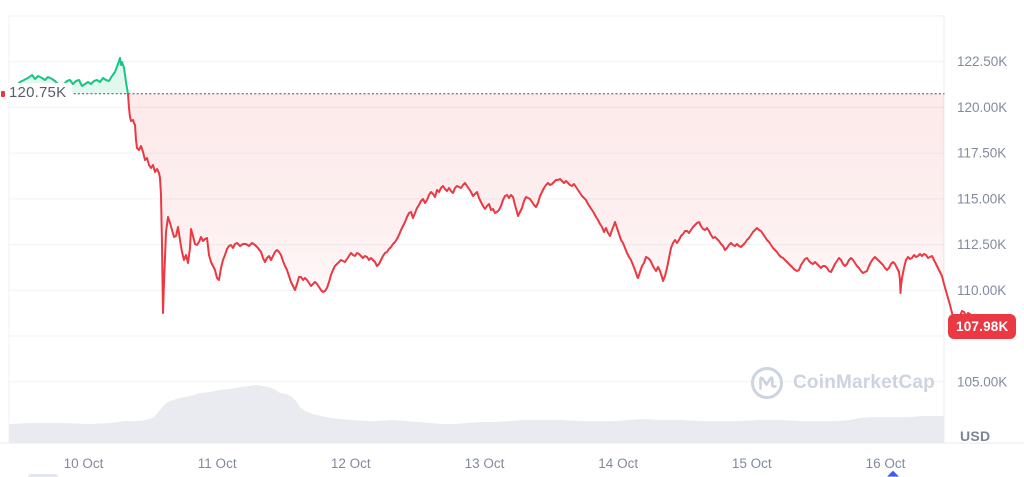  Describe the element at coordinates (84, 463) in the screenshot. I see `x-axis-tick-label: 10 Oct` at that location.